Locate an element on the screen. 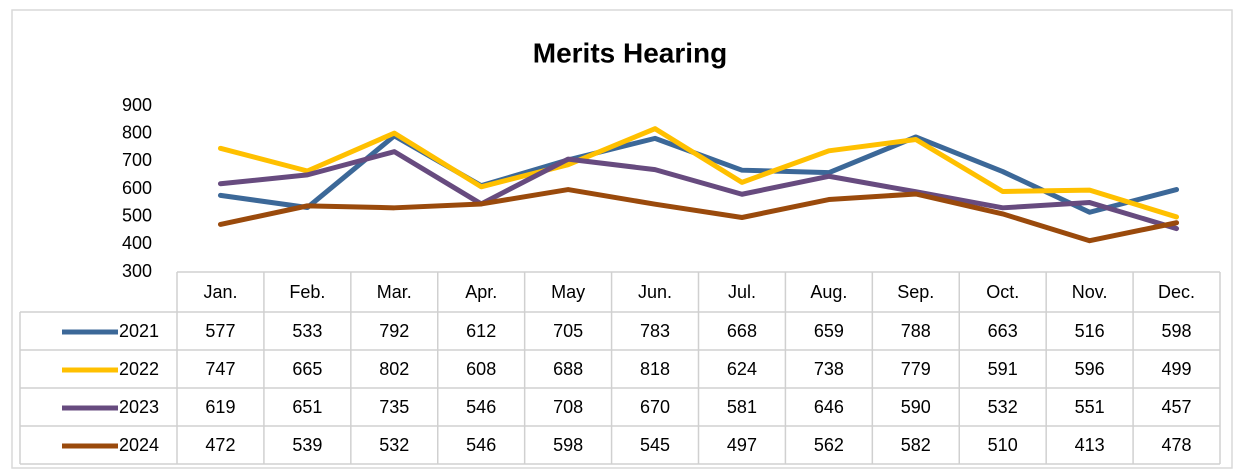 This screenshot has width=1244, height=470. table-cell: 581 is located at coordinates (742, 407).